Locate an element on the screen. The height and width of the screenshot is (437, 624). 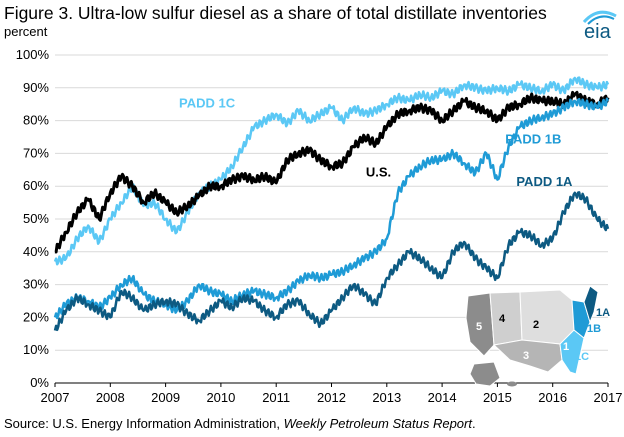
x-tick-label: 2011 is located at coordinates (276, 397).